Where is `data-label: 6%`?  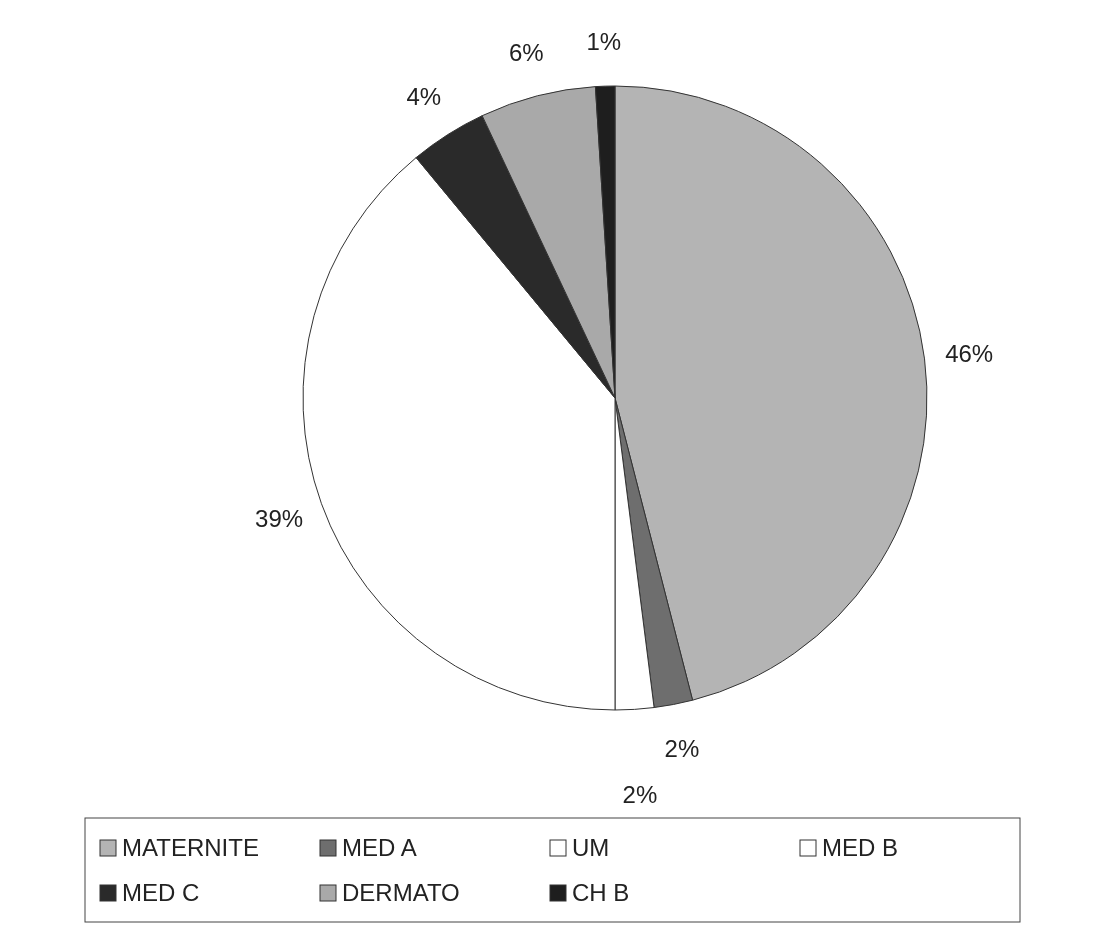 data-label: 6% is located at coordinates (526, 52).